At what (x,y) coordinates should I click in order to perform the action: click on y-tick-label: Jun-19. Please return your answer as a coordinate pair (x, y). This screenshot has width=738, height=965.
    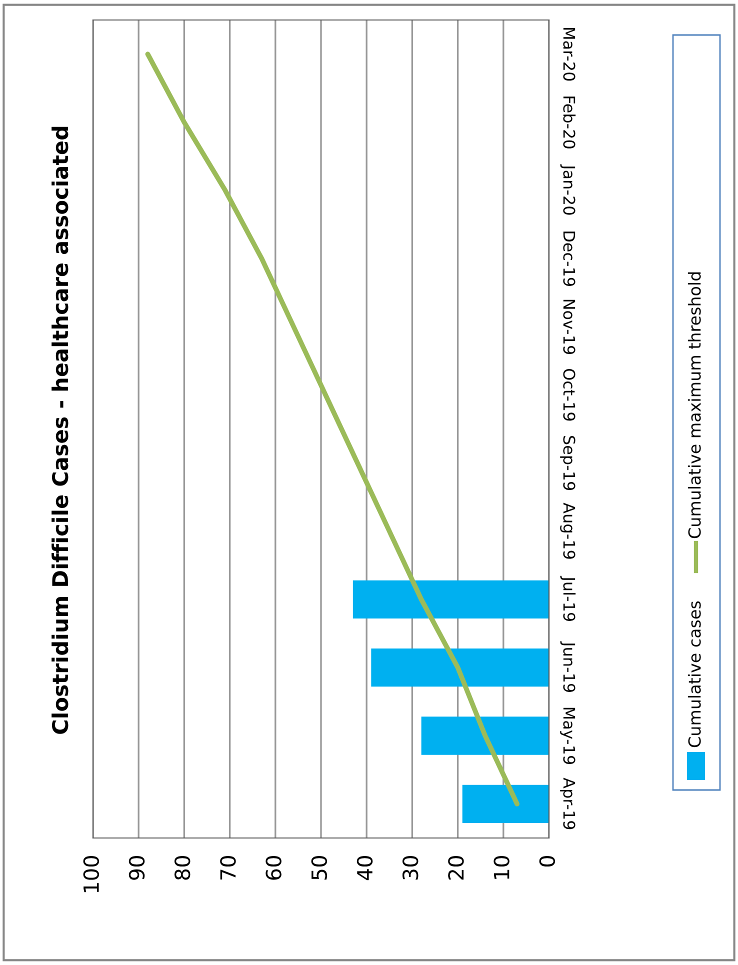
    Looking at the image, I should click on (568, 666).